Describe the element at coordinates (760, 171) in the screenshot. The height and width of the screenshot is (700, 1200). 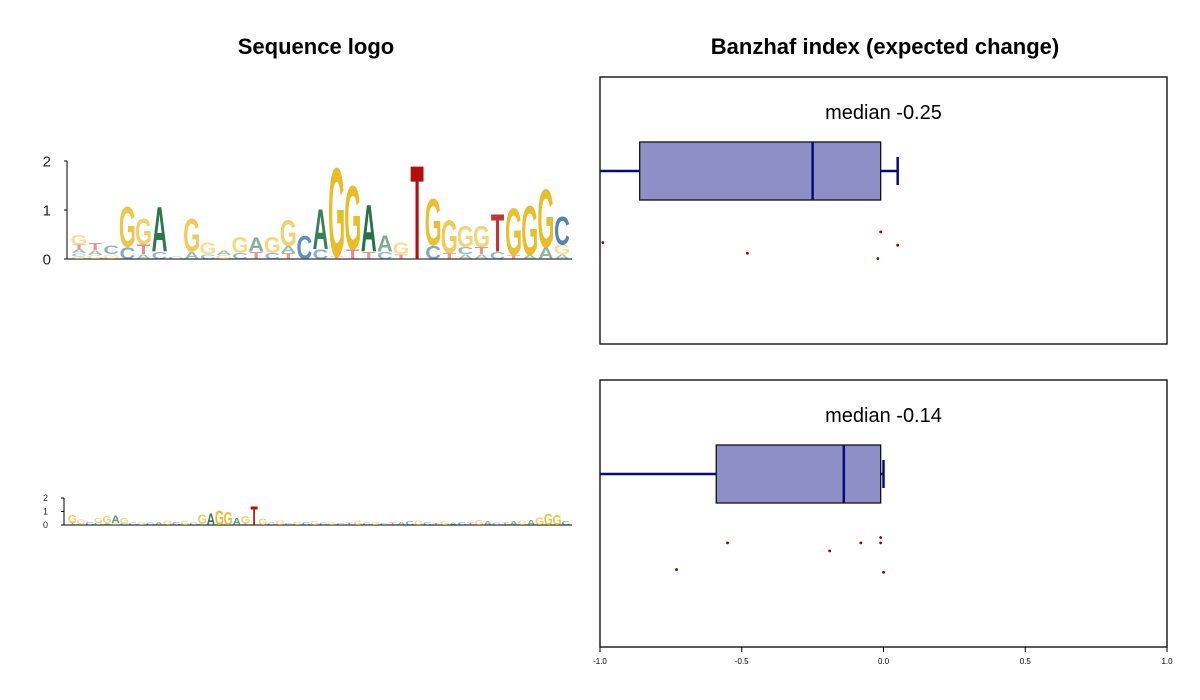
I see `iqr-box` at that location.